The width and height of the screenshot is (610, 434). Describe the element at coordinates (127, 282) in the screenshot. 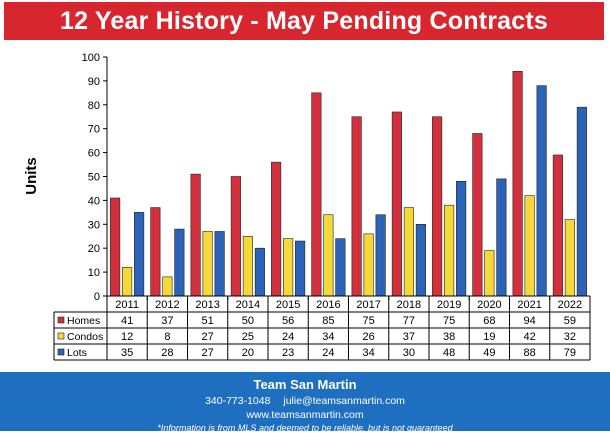

I see `bar-condos-2011` at that location.